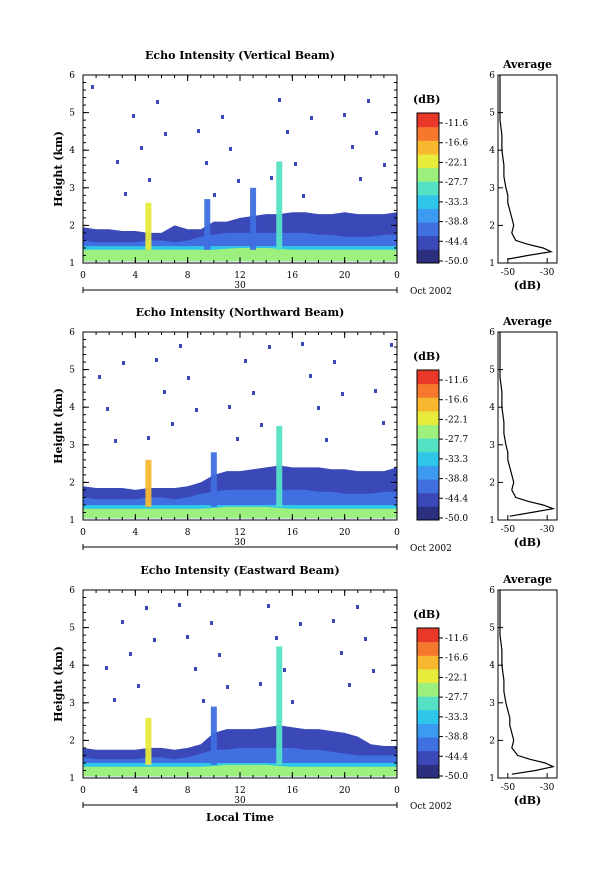  What do you see at coordinates (508, 788) in the screenshot?
I see `average-x-tick-label: -50` at bounding box center [508, 788].